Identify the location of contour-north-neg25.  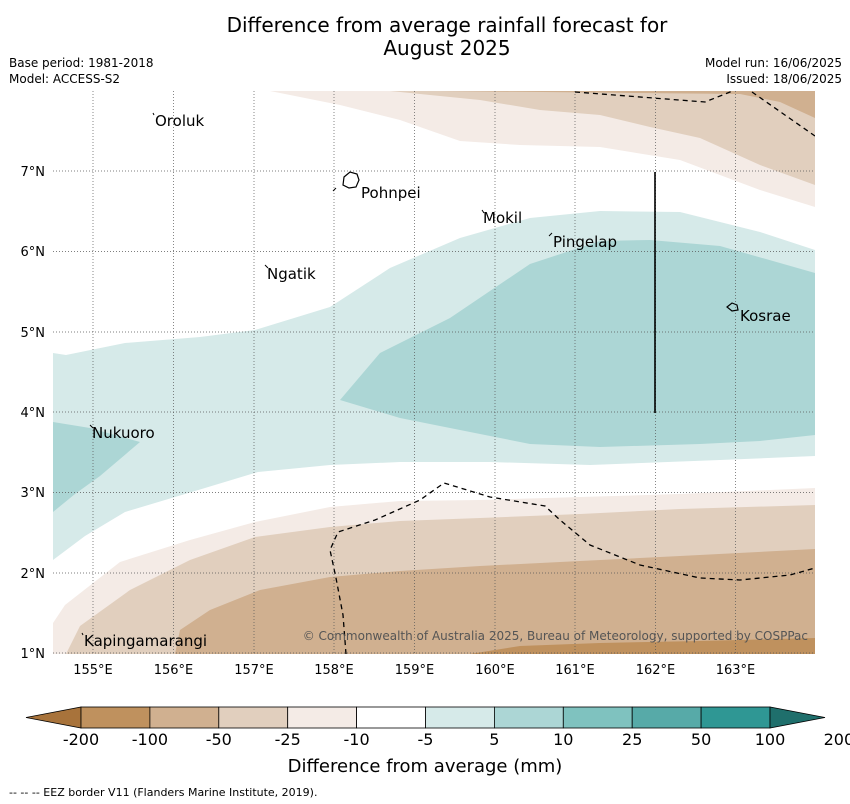
(602, 138).